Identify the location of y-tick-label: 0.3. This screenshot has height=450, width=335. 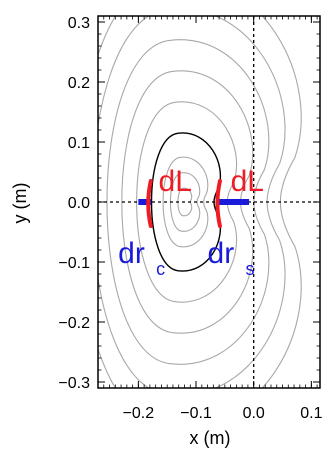
(79, 23).